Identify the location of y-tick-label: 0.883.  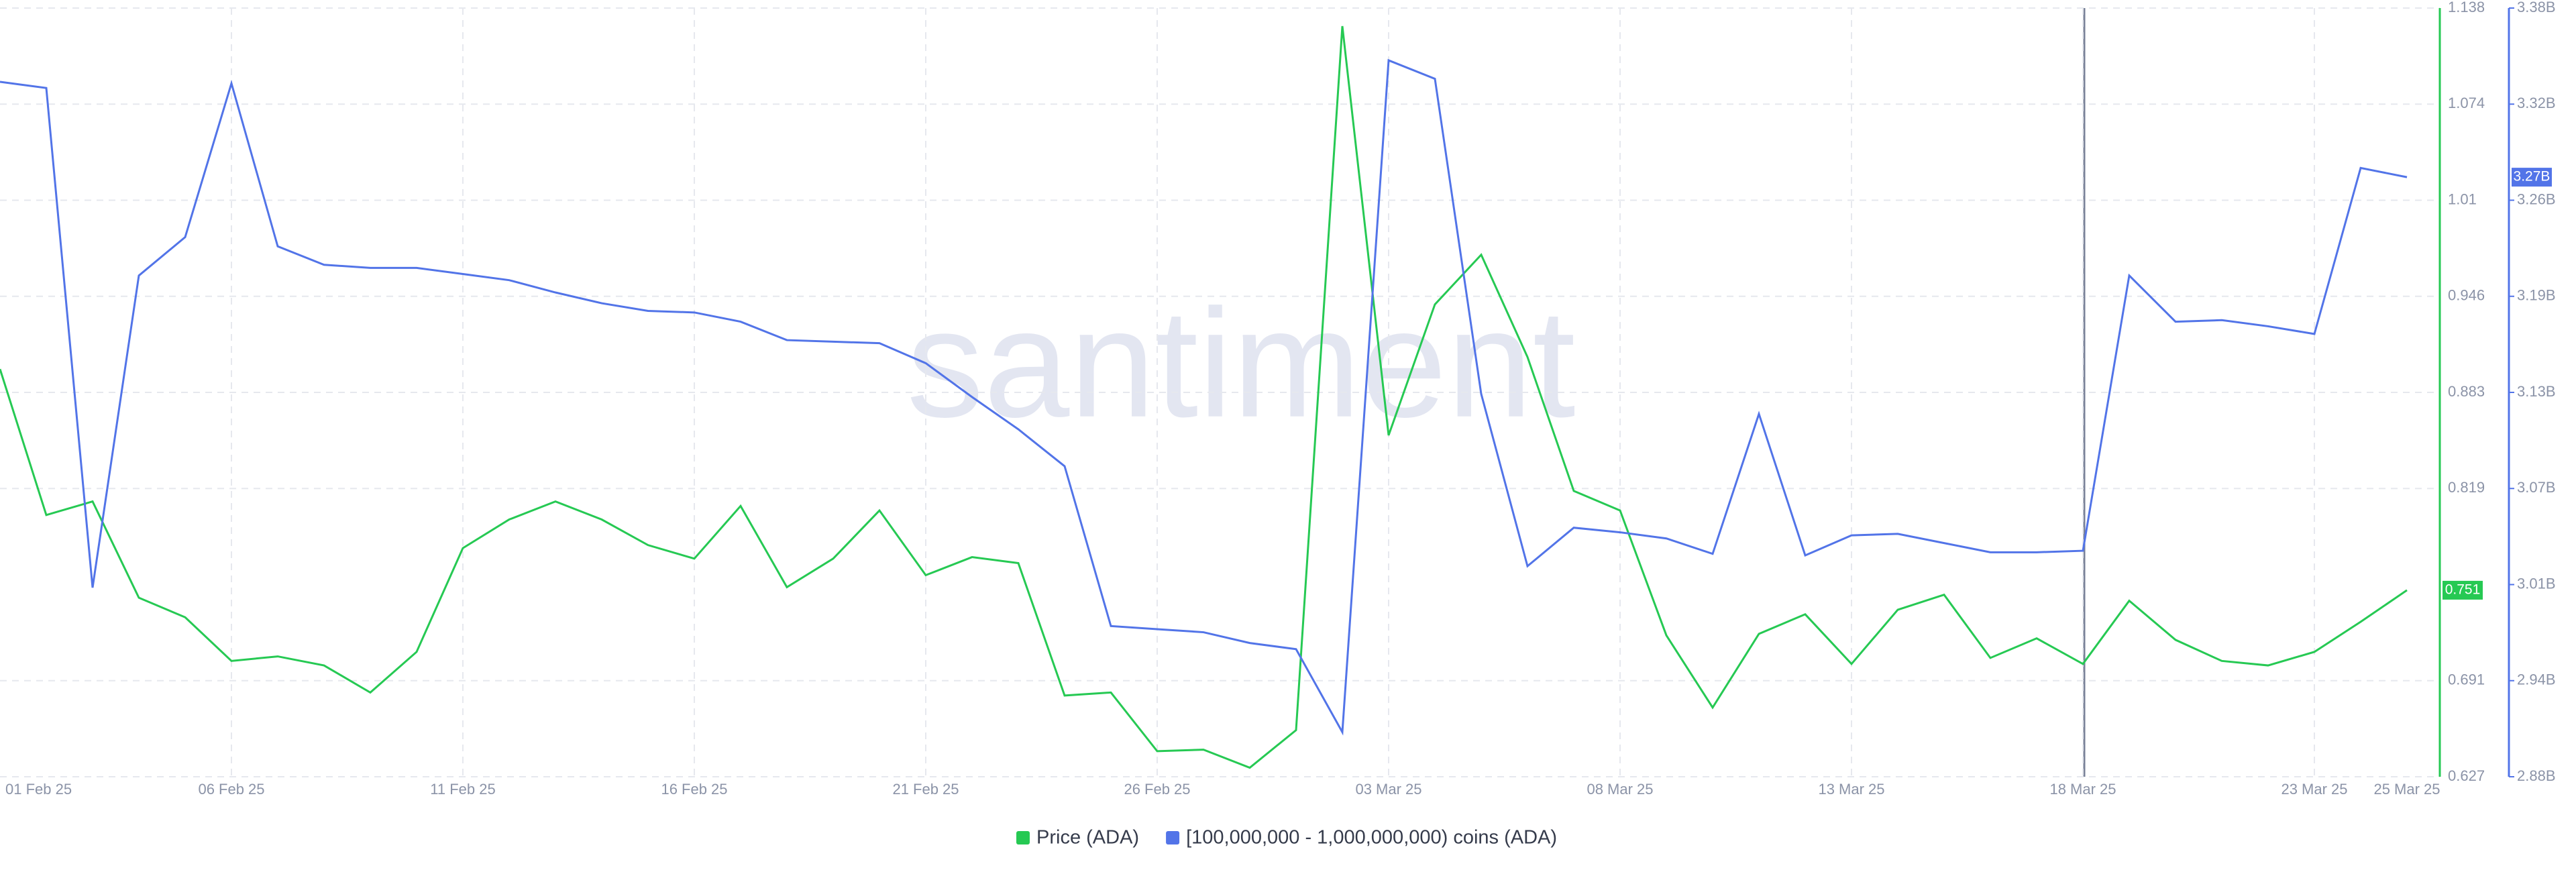
(2466, 391).